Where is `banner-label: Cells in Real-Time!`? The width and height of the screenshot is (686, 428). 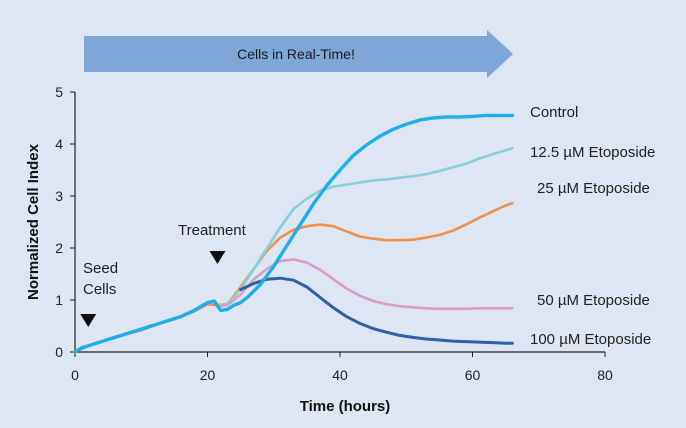 banner-label: Cells in Real-Time! is located at coordinates (296, 54).